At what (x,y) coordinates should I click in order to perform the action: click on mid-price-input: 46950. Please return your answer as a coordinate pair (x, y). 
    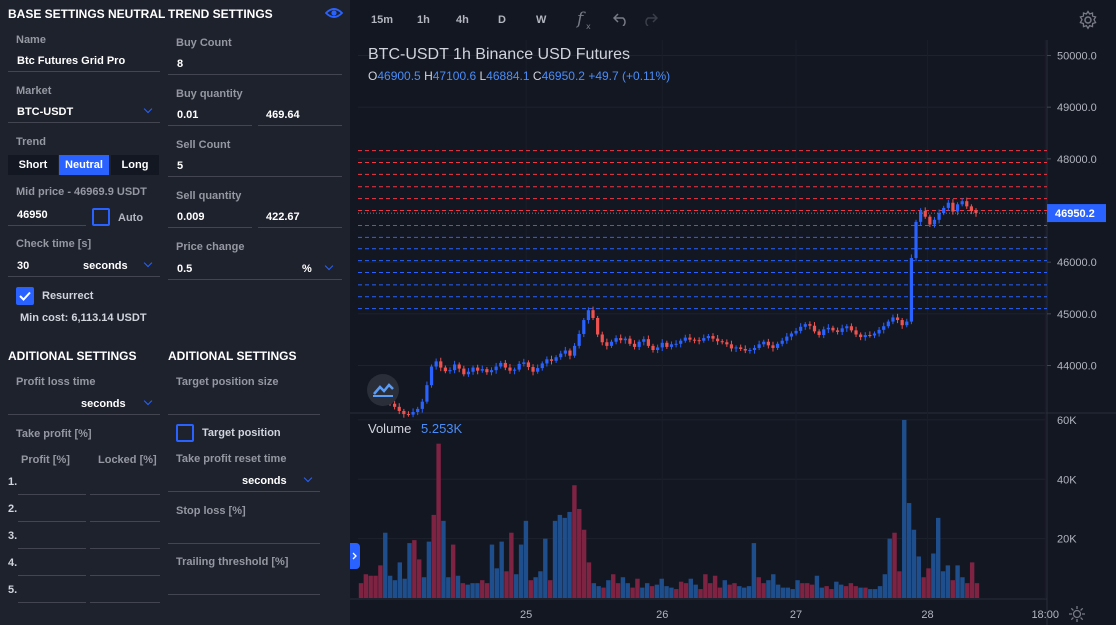
    Looking at the image, I should click on (47, 215).